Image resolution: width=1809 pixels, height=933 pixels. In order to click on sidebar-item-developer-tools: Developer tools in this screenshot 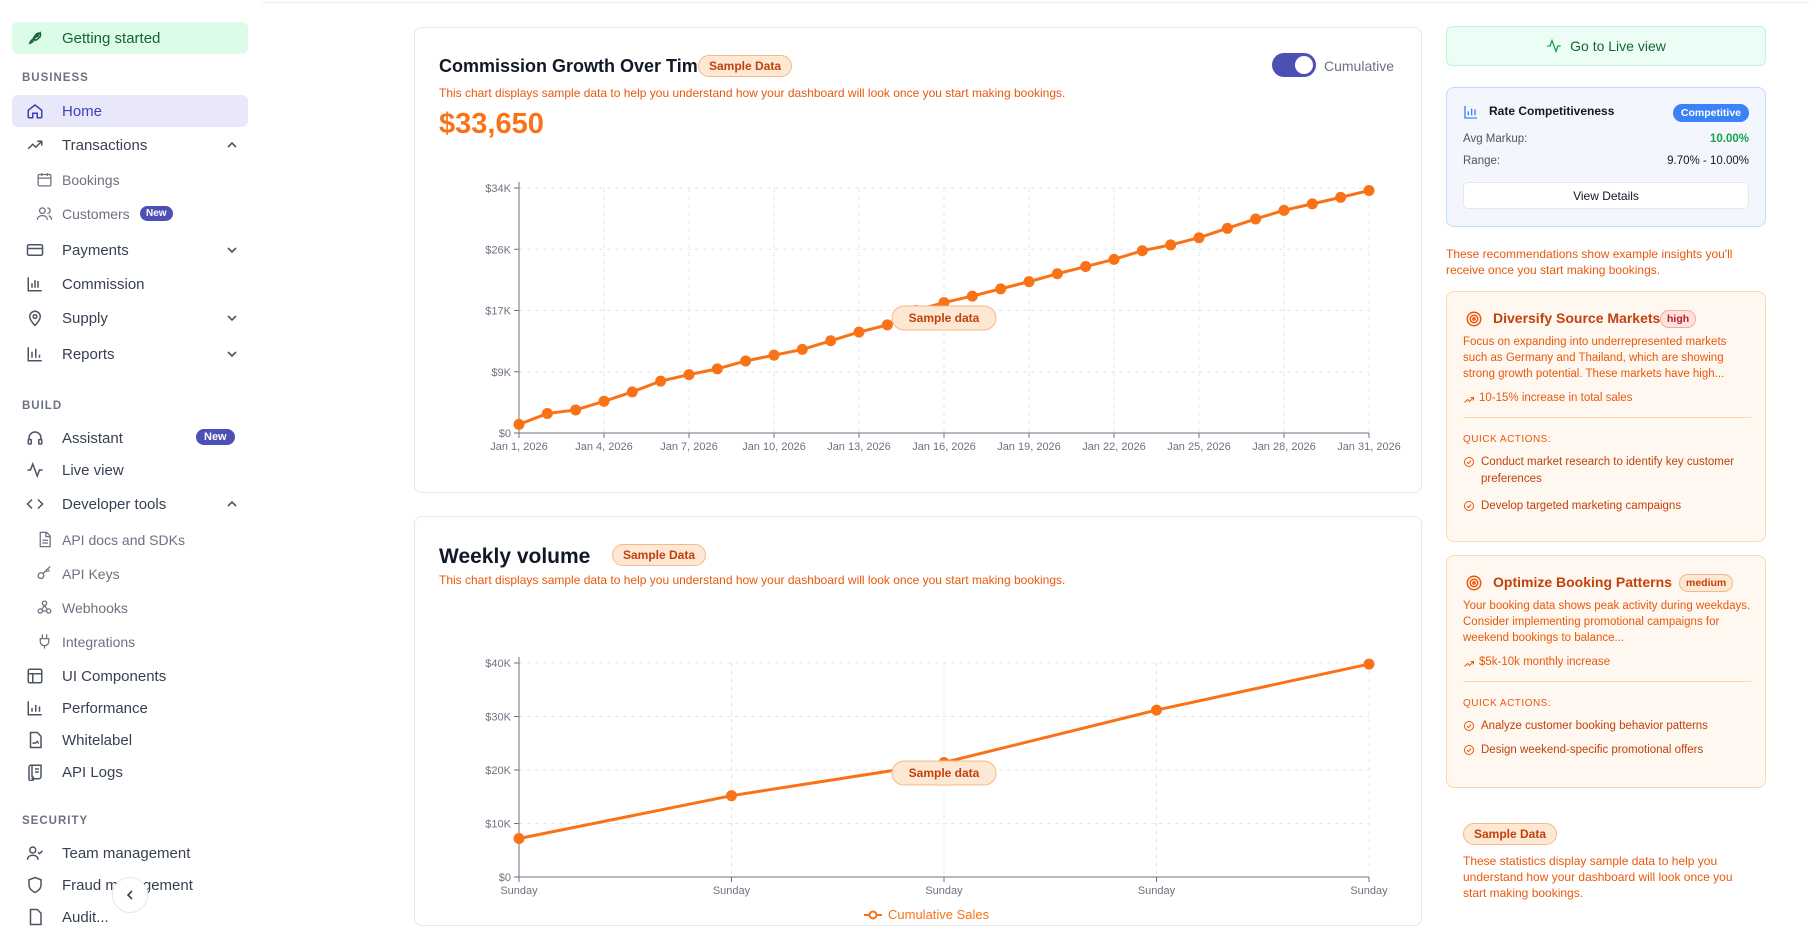, I will do `click(130, 504)`.